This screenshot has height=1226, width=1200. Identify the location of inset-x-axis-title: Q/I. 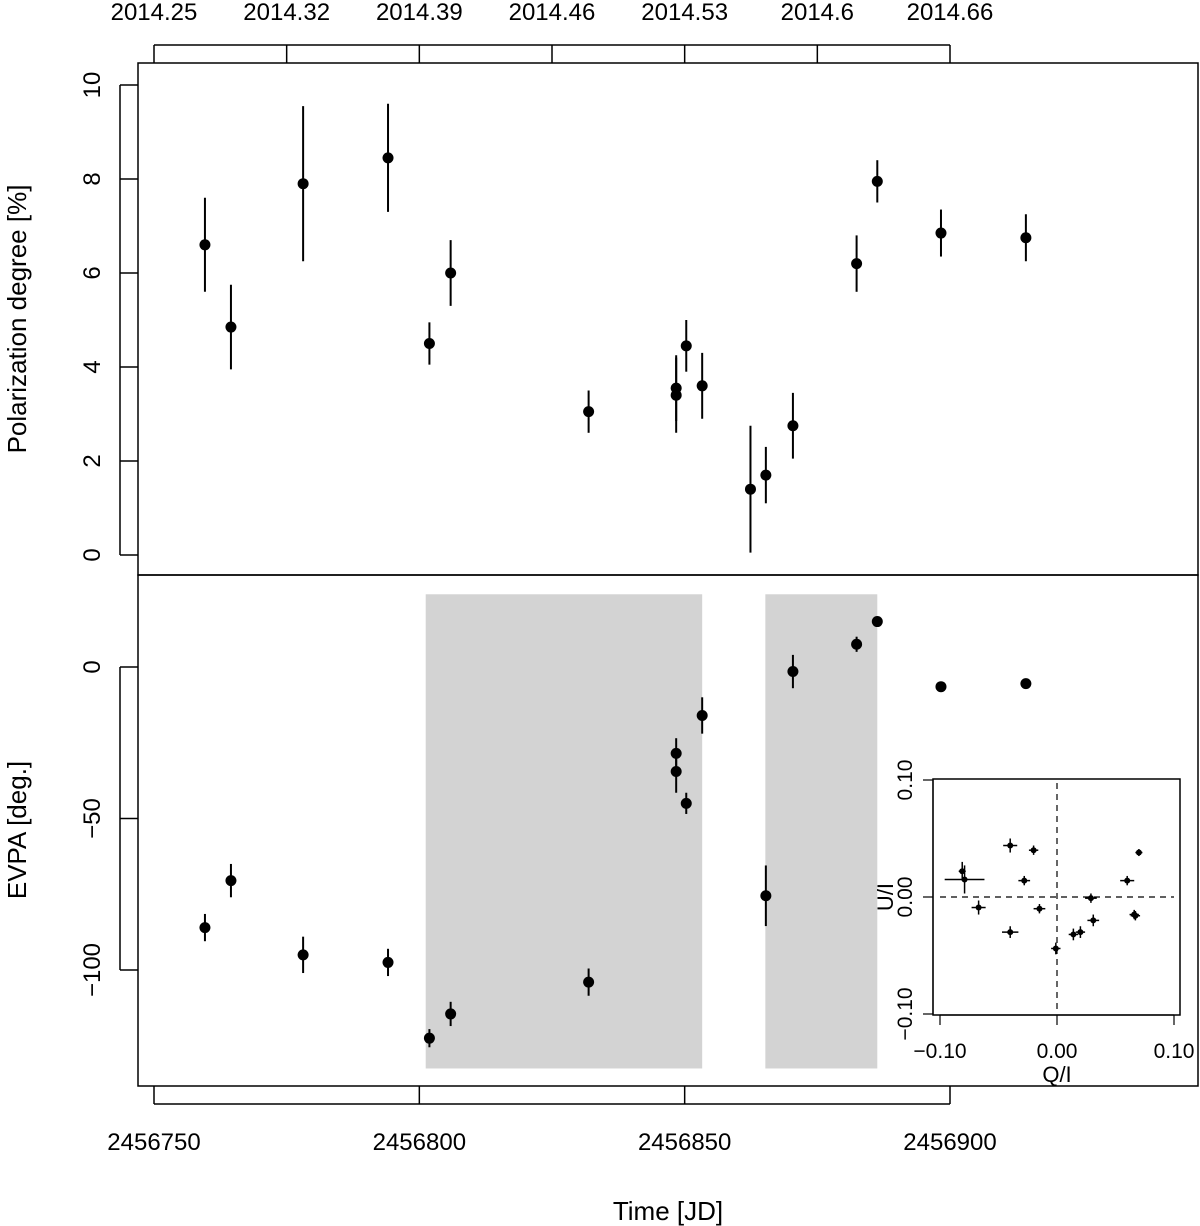
(1056, 1074).